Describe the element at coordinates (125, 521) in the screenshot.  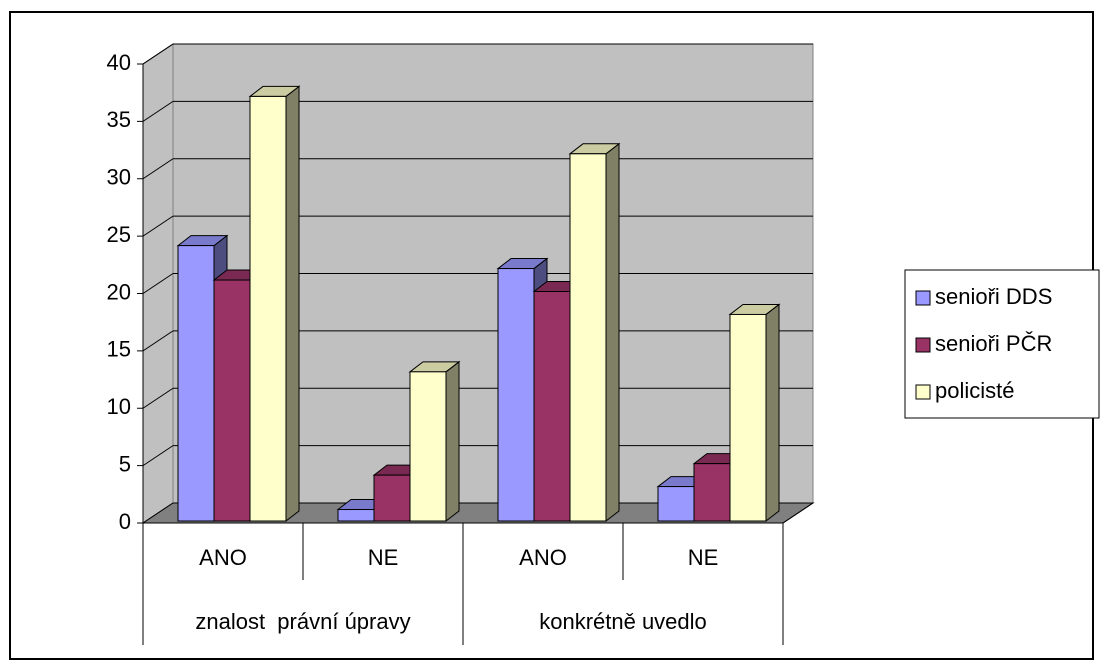
I see `y-tick-label: 0` at that location.